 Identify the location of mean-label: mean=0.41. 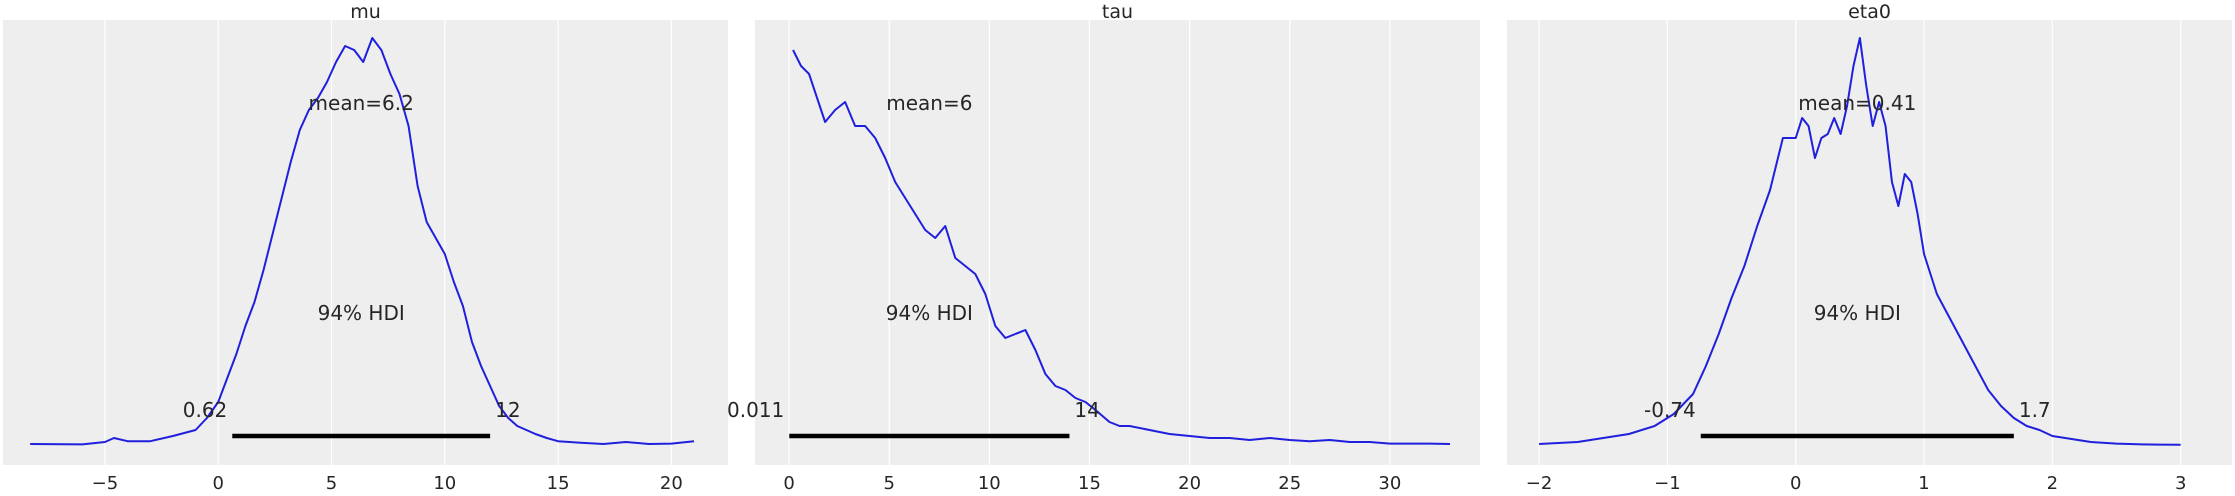
(1857, 103).